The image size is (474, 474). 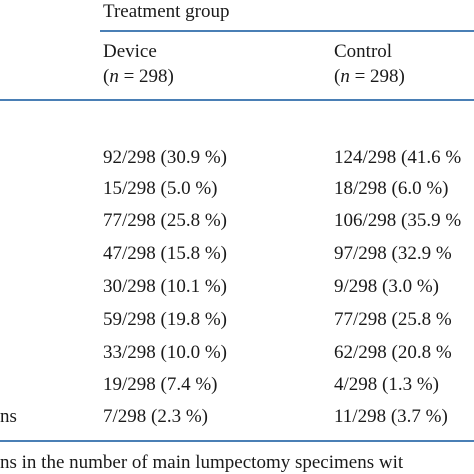 I want to click on table-cell-device: 7/298 (2.3 %), so click(x=156, y=416).